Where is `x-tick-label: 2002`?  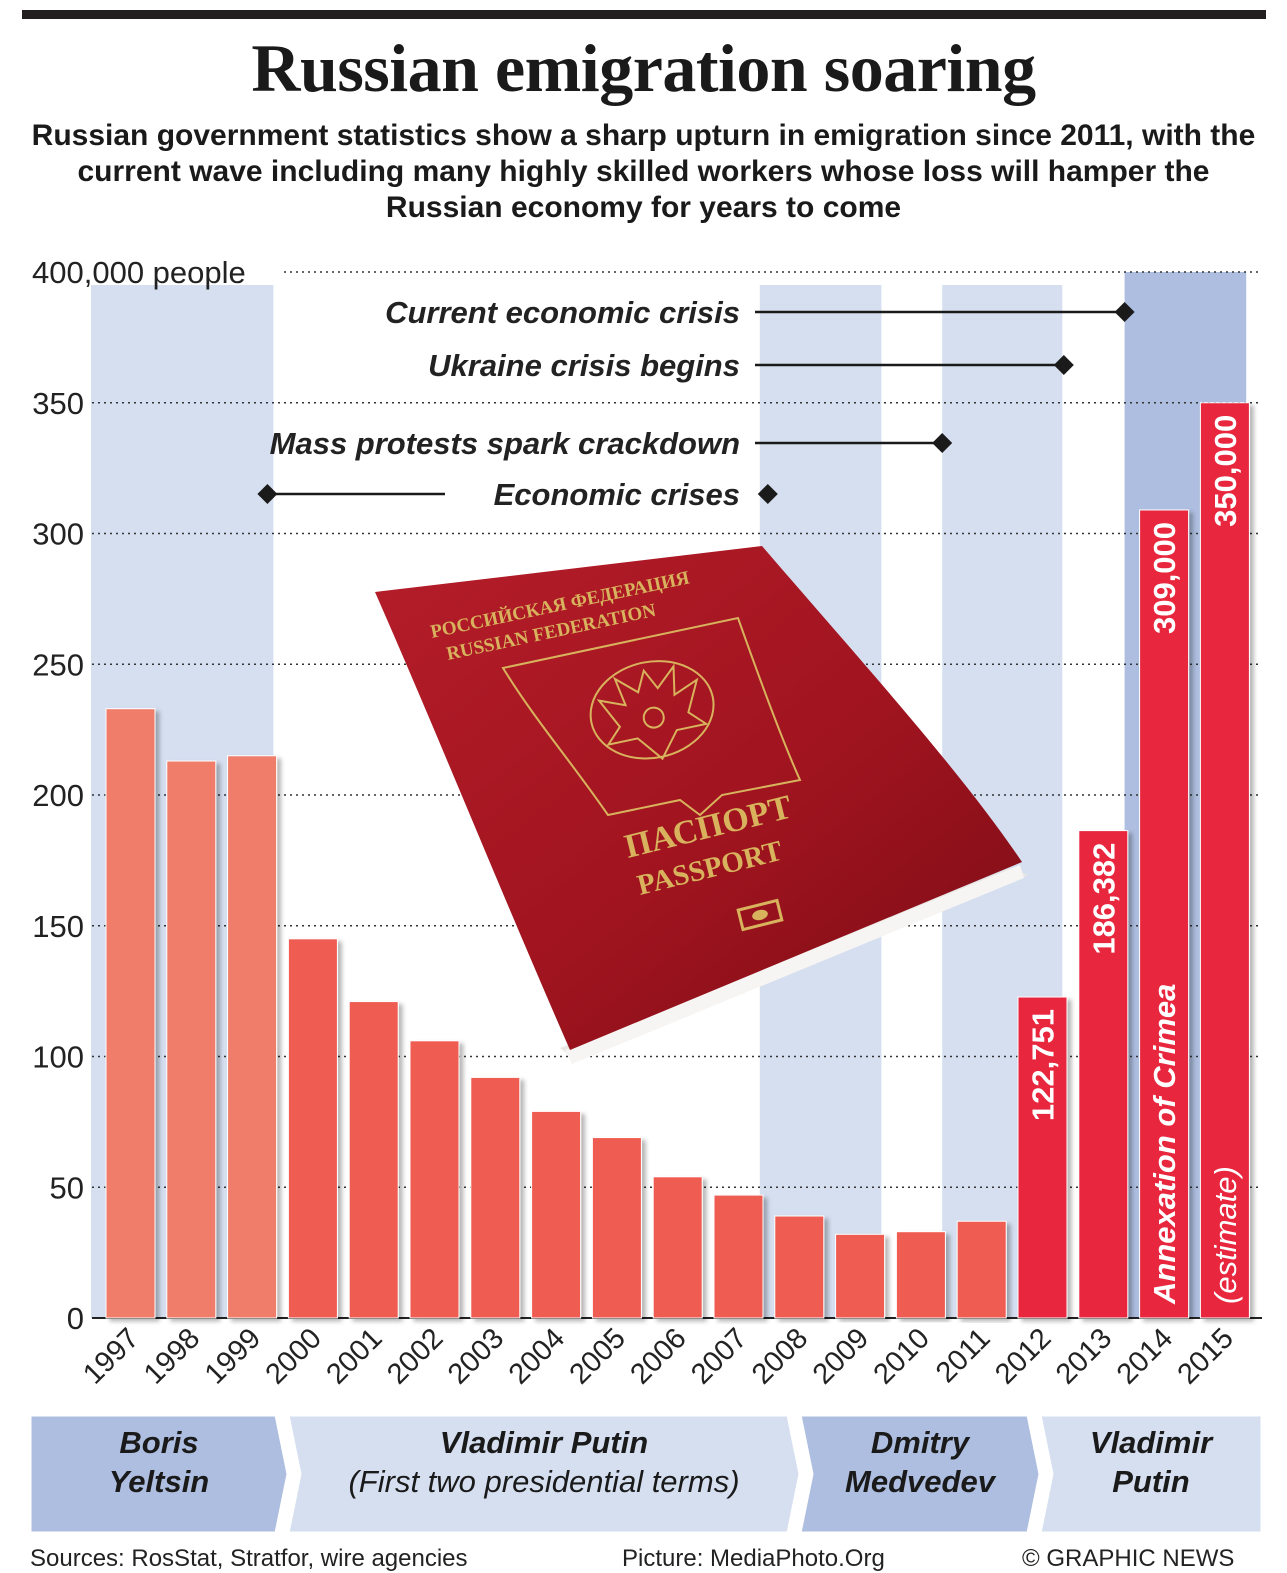 x-tick-label: 2002 is located at coordinates (415, 1356).